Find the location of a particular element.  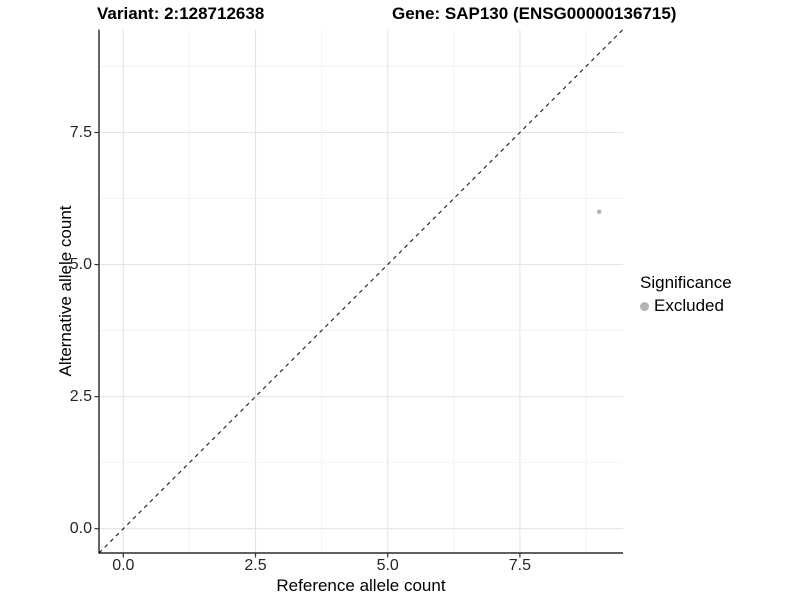

y-tick-label: 2.5 is located at coordinates (80, 396).